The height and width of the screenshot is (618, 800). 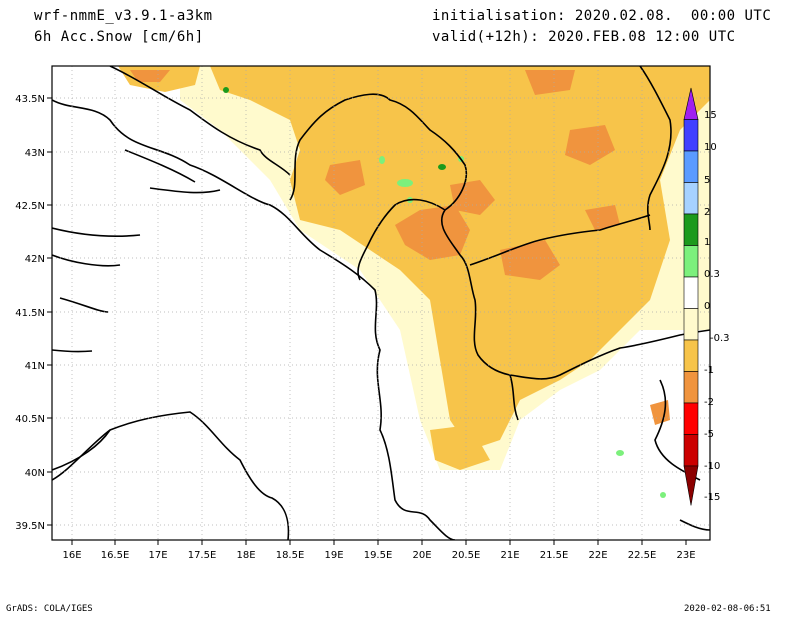 What do you see at coordinates (421, 555) in the screenshot?
I see `lon-label: 20E` at bounding box center [421, 555].